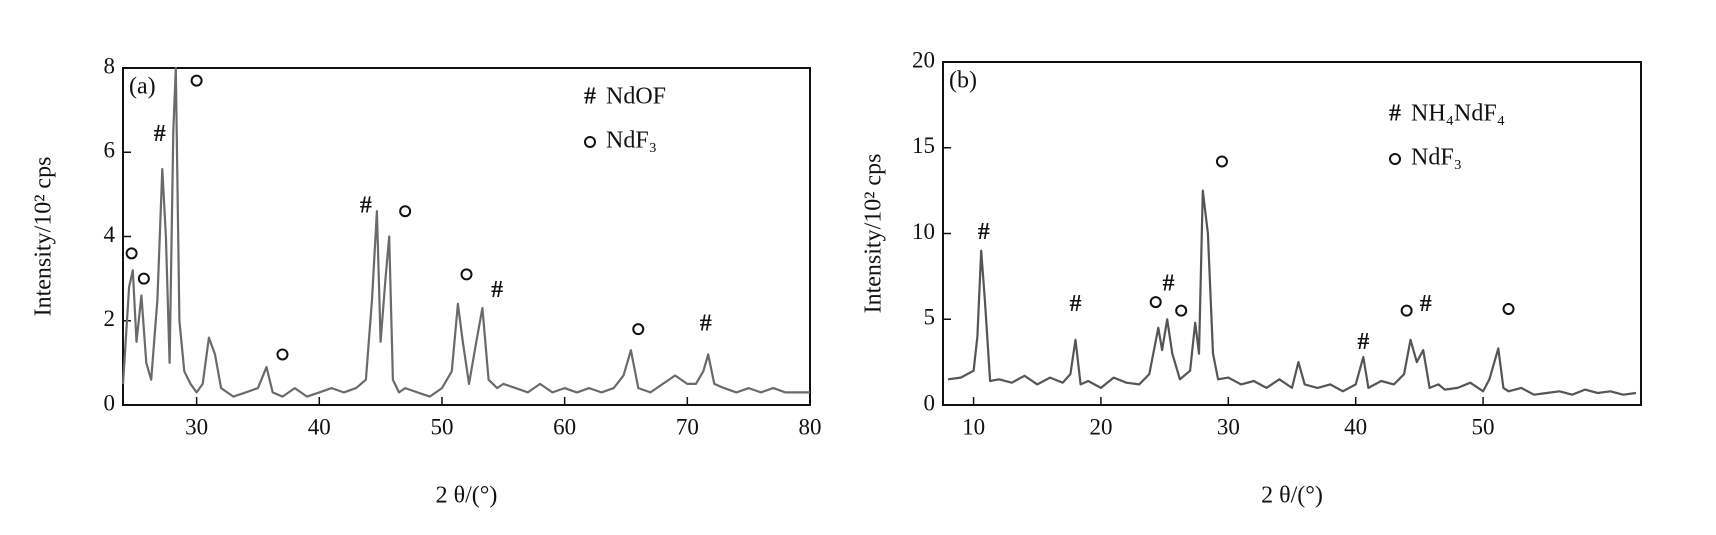  I want to click on x-tick-label: 10, so click(973, 426).